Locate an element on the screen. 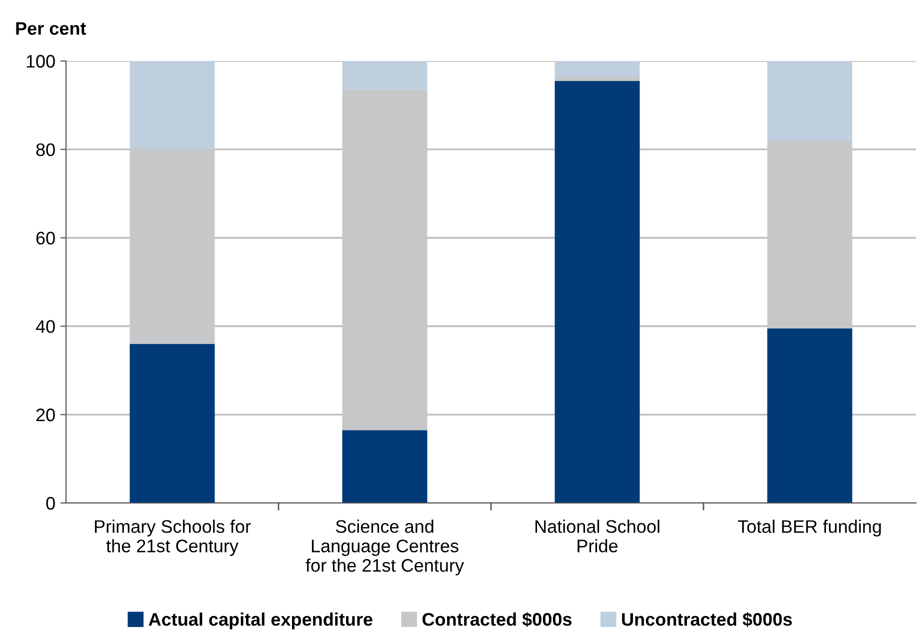 The image size is (921, 642). y-tick-label: 80 is located at coordinates (45, 149).